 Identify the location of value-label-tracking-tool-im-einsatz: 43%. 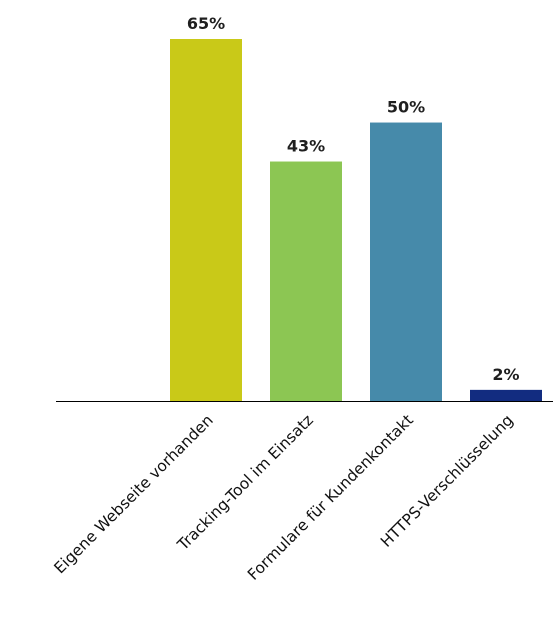
(306, 146).